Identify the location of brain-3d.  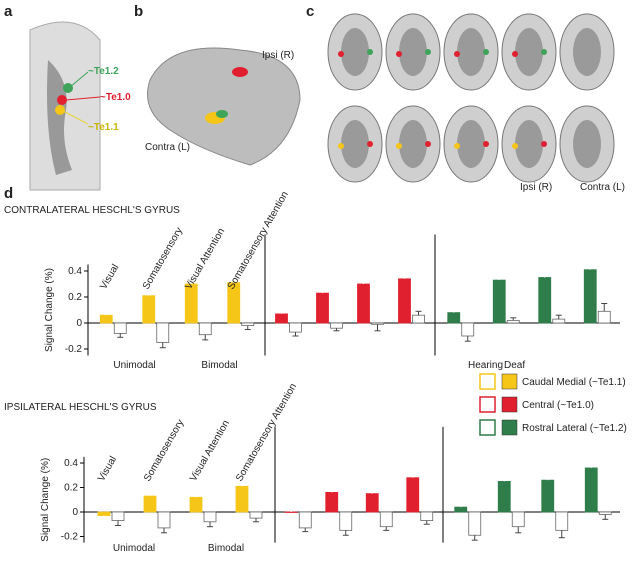
(224, 106).